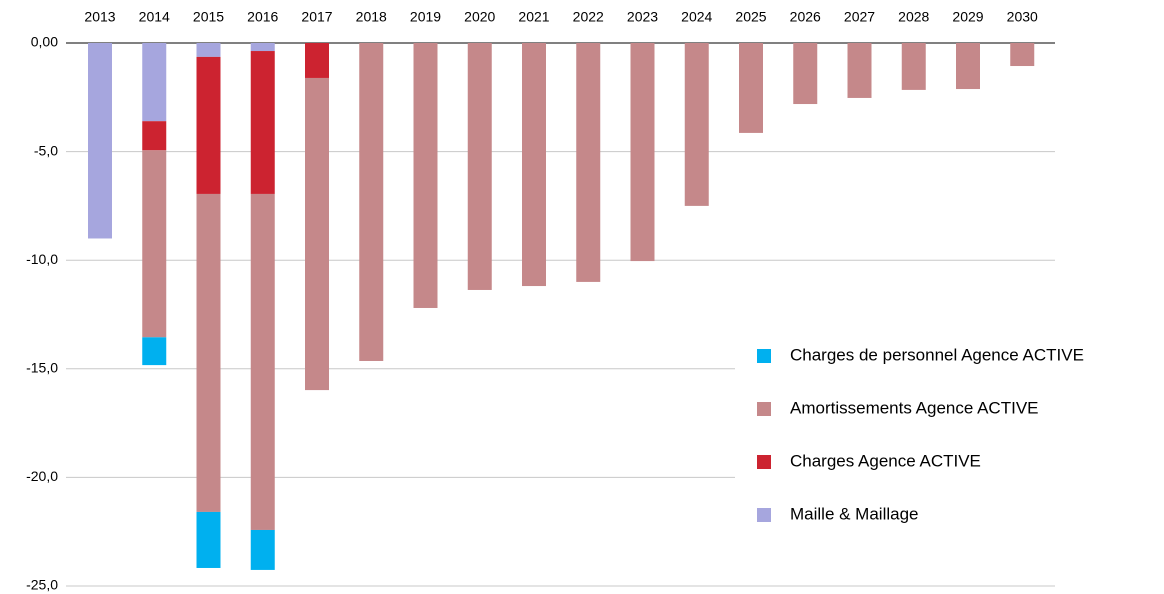 The height and width of the screenshot is (594, 1164). What do you see at coordinates (46, 150) in the screenshot?
I see `y-tick-label: -5,0` at bounding box center [46, 150].